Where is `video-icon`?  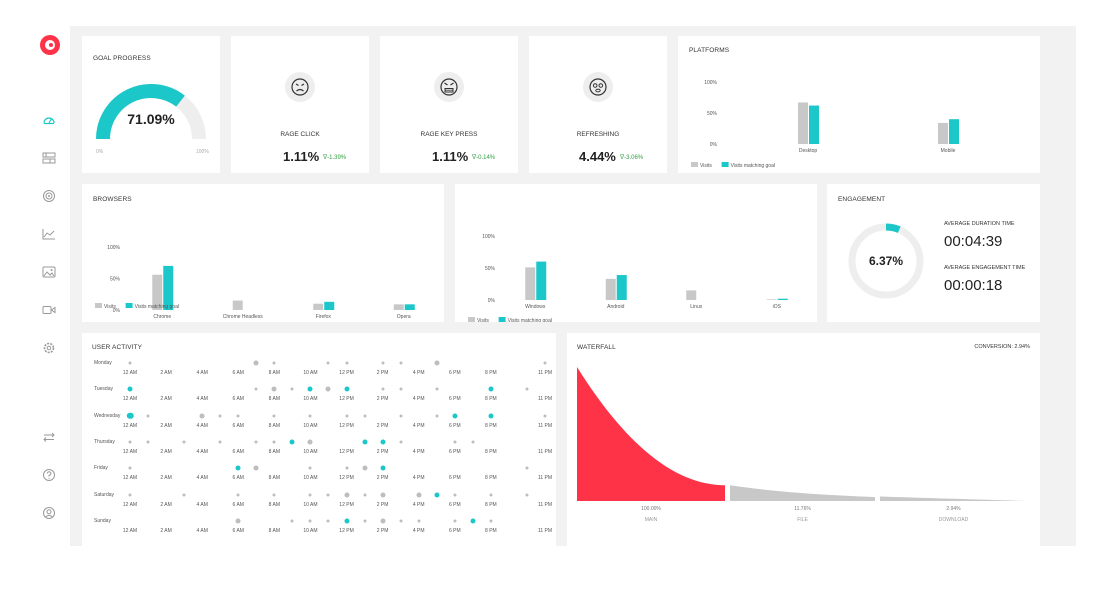
video-icon is located at coordinates (49, 310).